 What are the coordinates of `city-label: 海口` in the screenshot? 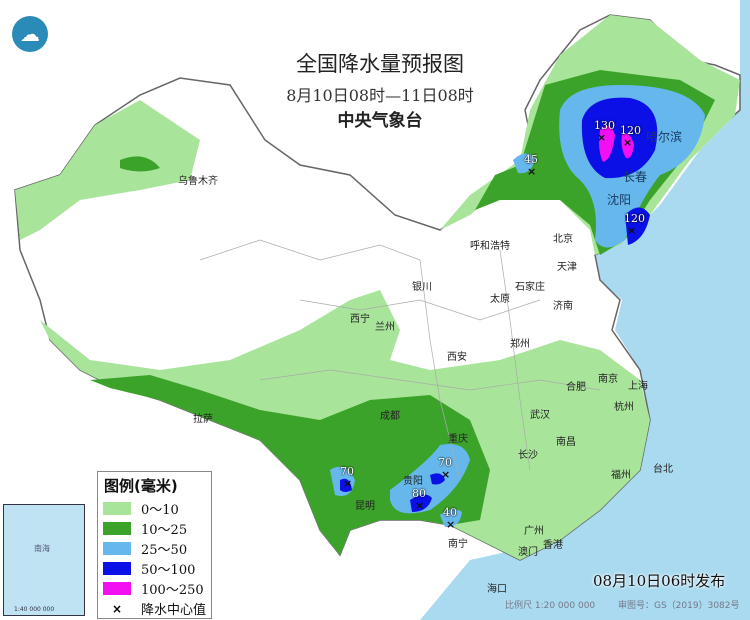 It's located at (497, 589).